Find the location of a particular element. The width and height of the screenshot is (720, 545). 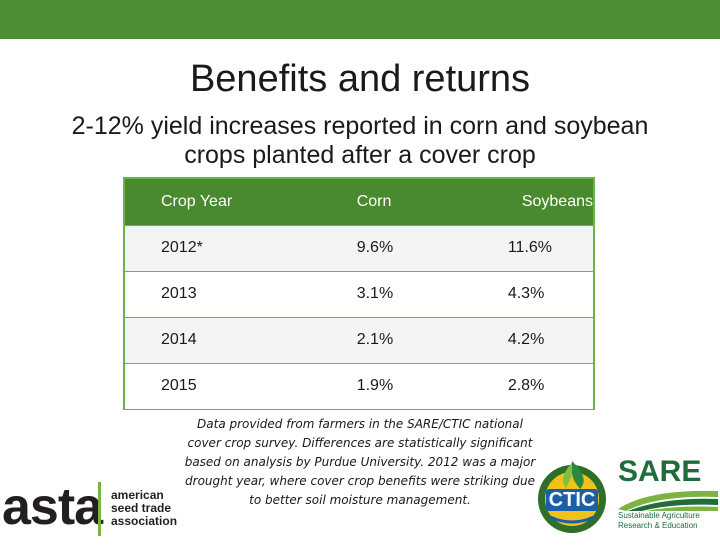

table-row: 2013 3.1% 4.3% is located at coordinates (359, 294).